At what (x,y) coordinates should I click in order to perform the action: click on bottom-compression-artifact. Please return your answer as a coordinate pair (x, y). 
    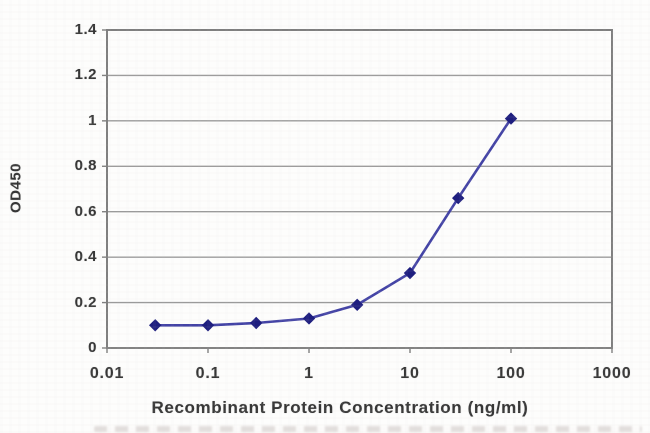
    Looking at the image, I should click on (368, 429).